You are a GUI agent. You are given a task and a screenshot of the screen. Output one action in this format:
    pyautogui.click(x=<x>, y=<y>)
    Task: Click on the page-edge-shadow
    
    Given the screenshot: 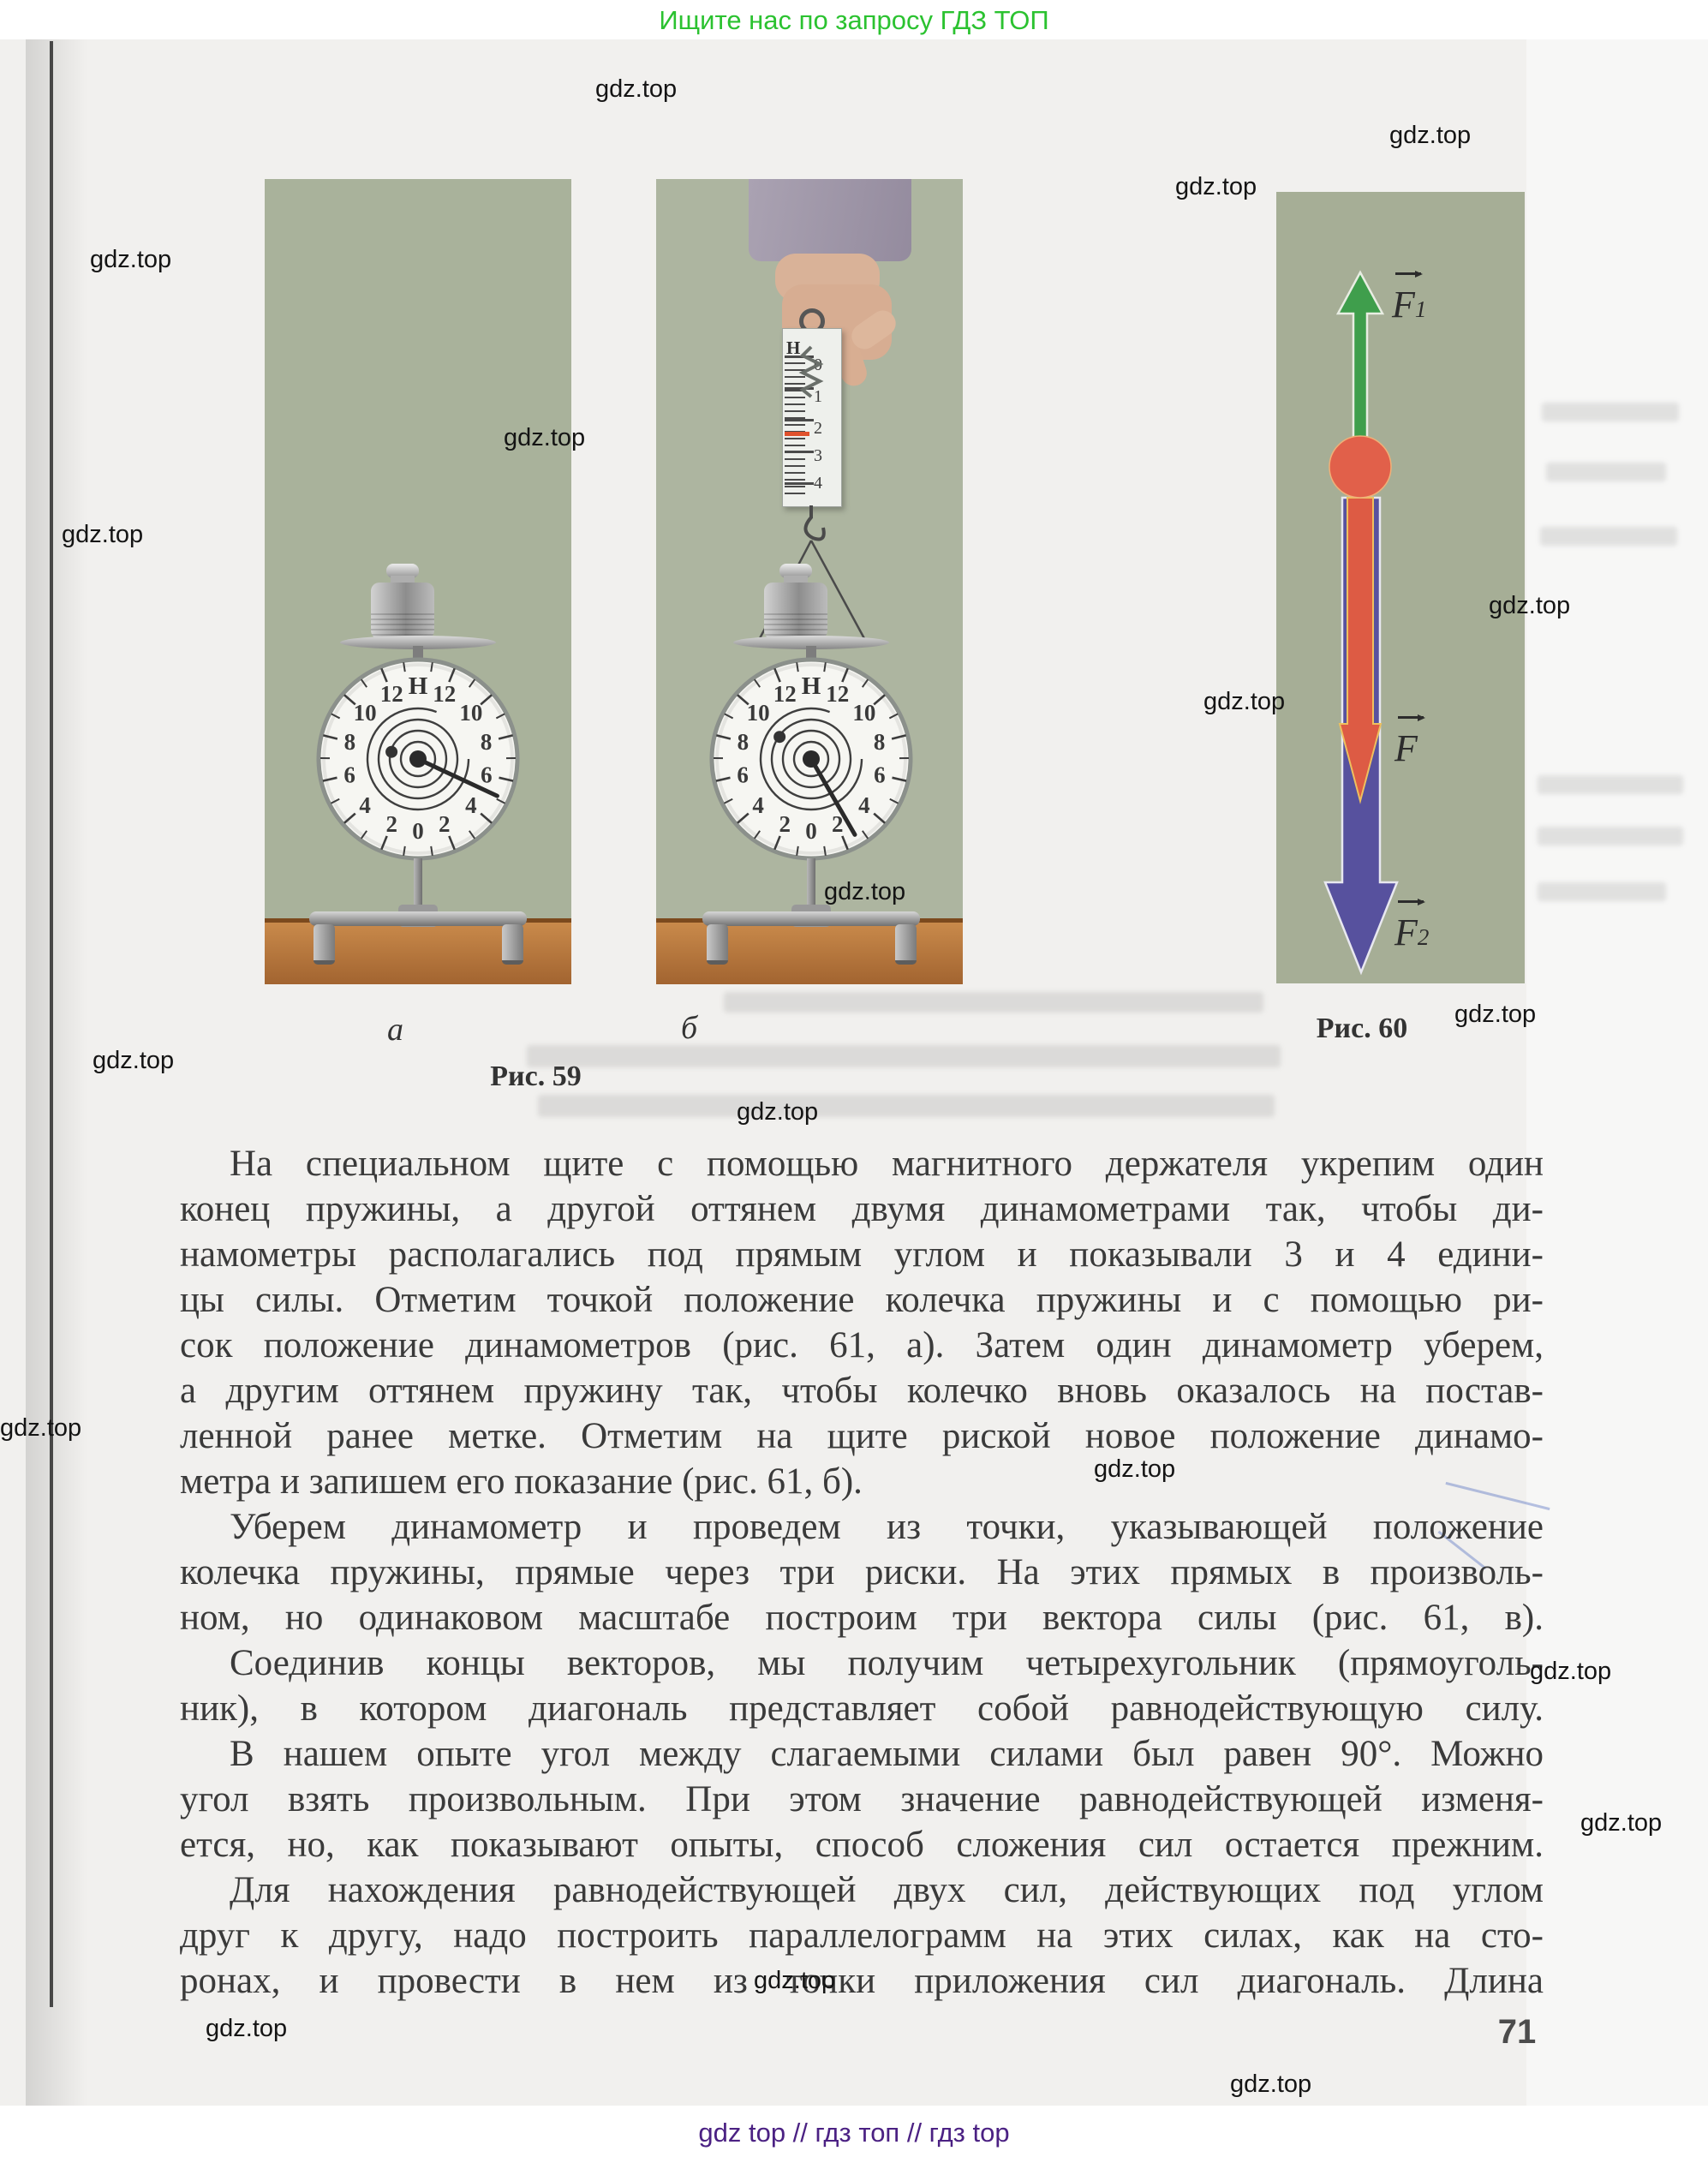 What is the action you would take?
    pyautogui.click(x=56, y=1072)
    